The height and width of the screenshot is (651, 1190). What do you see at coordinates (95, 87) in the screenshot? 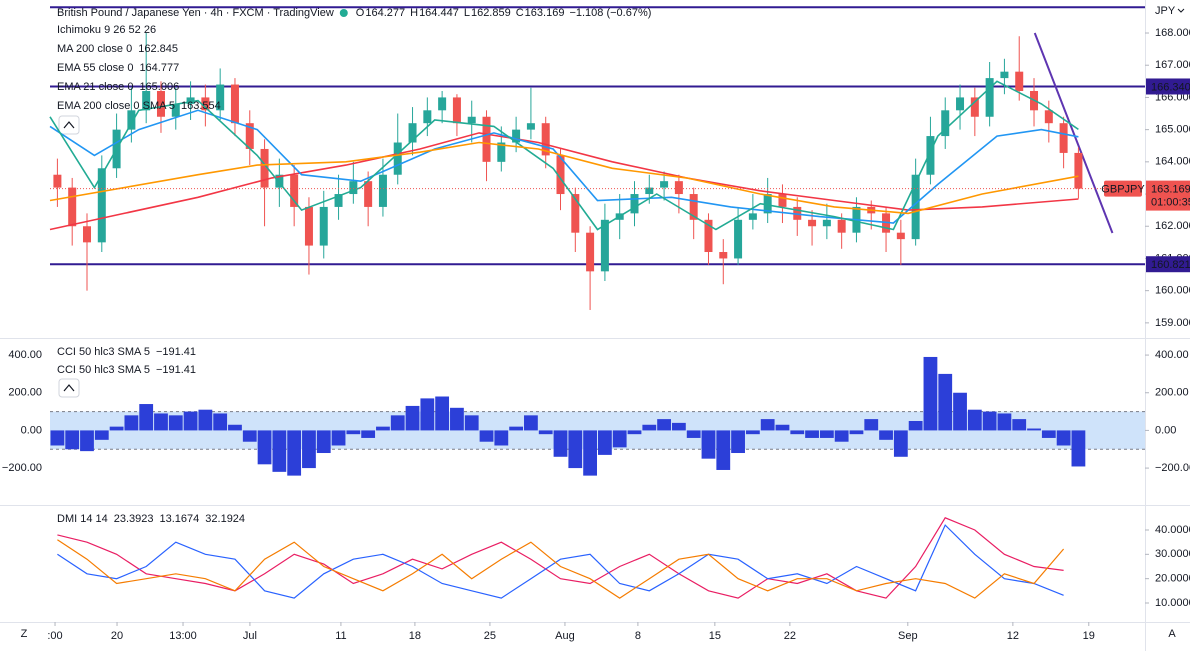
I see `series-legend-name: EMA 21 close 0` at bounding box center [95, 87].